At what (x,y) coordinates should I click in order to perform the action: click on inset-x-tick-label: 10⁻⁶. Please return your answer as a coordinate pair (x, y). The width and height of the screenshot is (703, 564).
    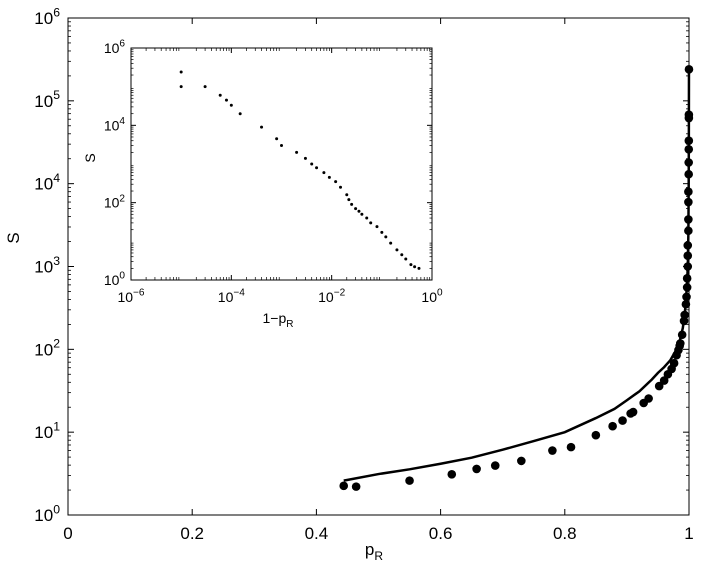
    Looking at the image, I should click on (130, 296).